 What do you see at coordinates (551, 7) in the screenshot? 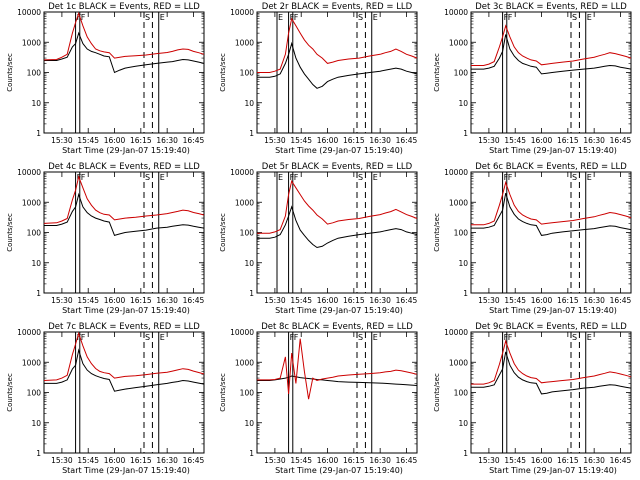
I see `chart-title: Det 3c BLACK = Events, RED = LLD` at bounding box center [551, 7].